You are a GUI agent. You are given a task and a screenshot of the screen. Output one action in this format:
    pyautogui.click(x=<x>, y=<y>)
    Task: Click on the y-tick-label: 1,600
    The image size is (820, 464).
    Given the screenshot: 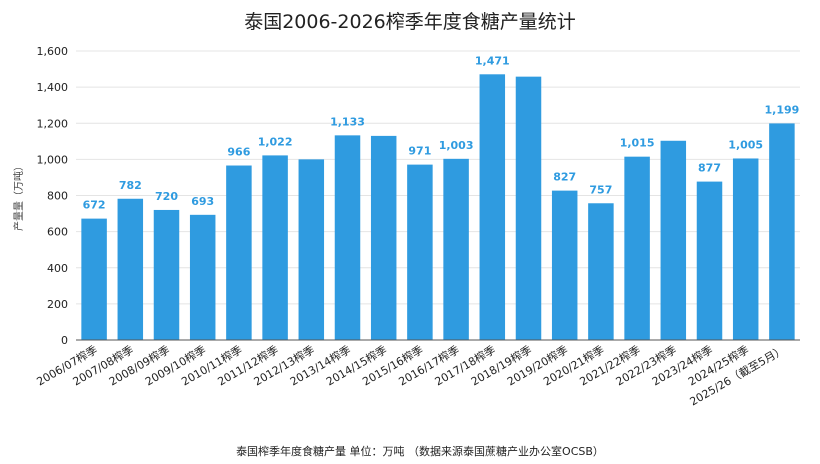 What is the action you would take?
    pyautogui.click(x=53, y=51)
    